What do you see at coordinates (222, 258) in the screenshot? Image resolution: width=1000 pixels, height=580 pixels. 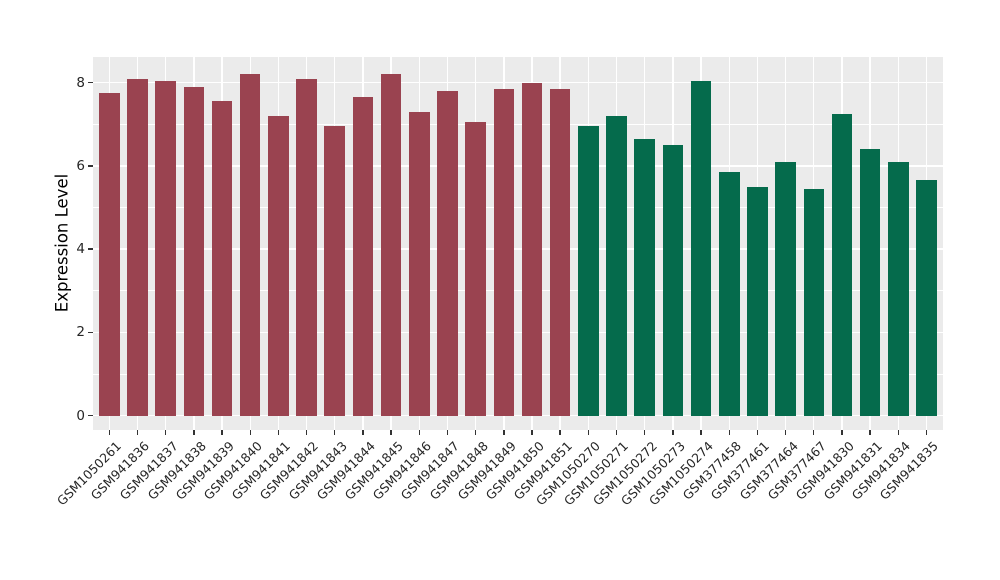 I see `bar-GSM941839` at bounding box center [222, 258].